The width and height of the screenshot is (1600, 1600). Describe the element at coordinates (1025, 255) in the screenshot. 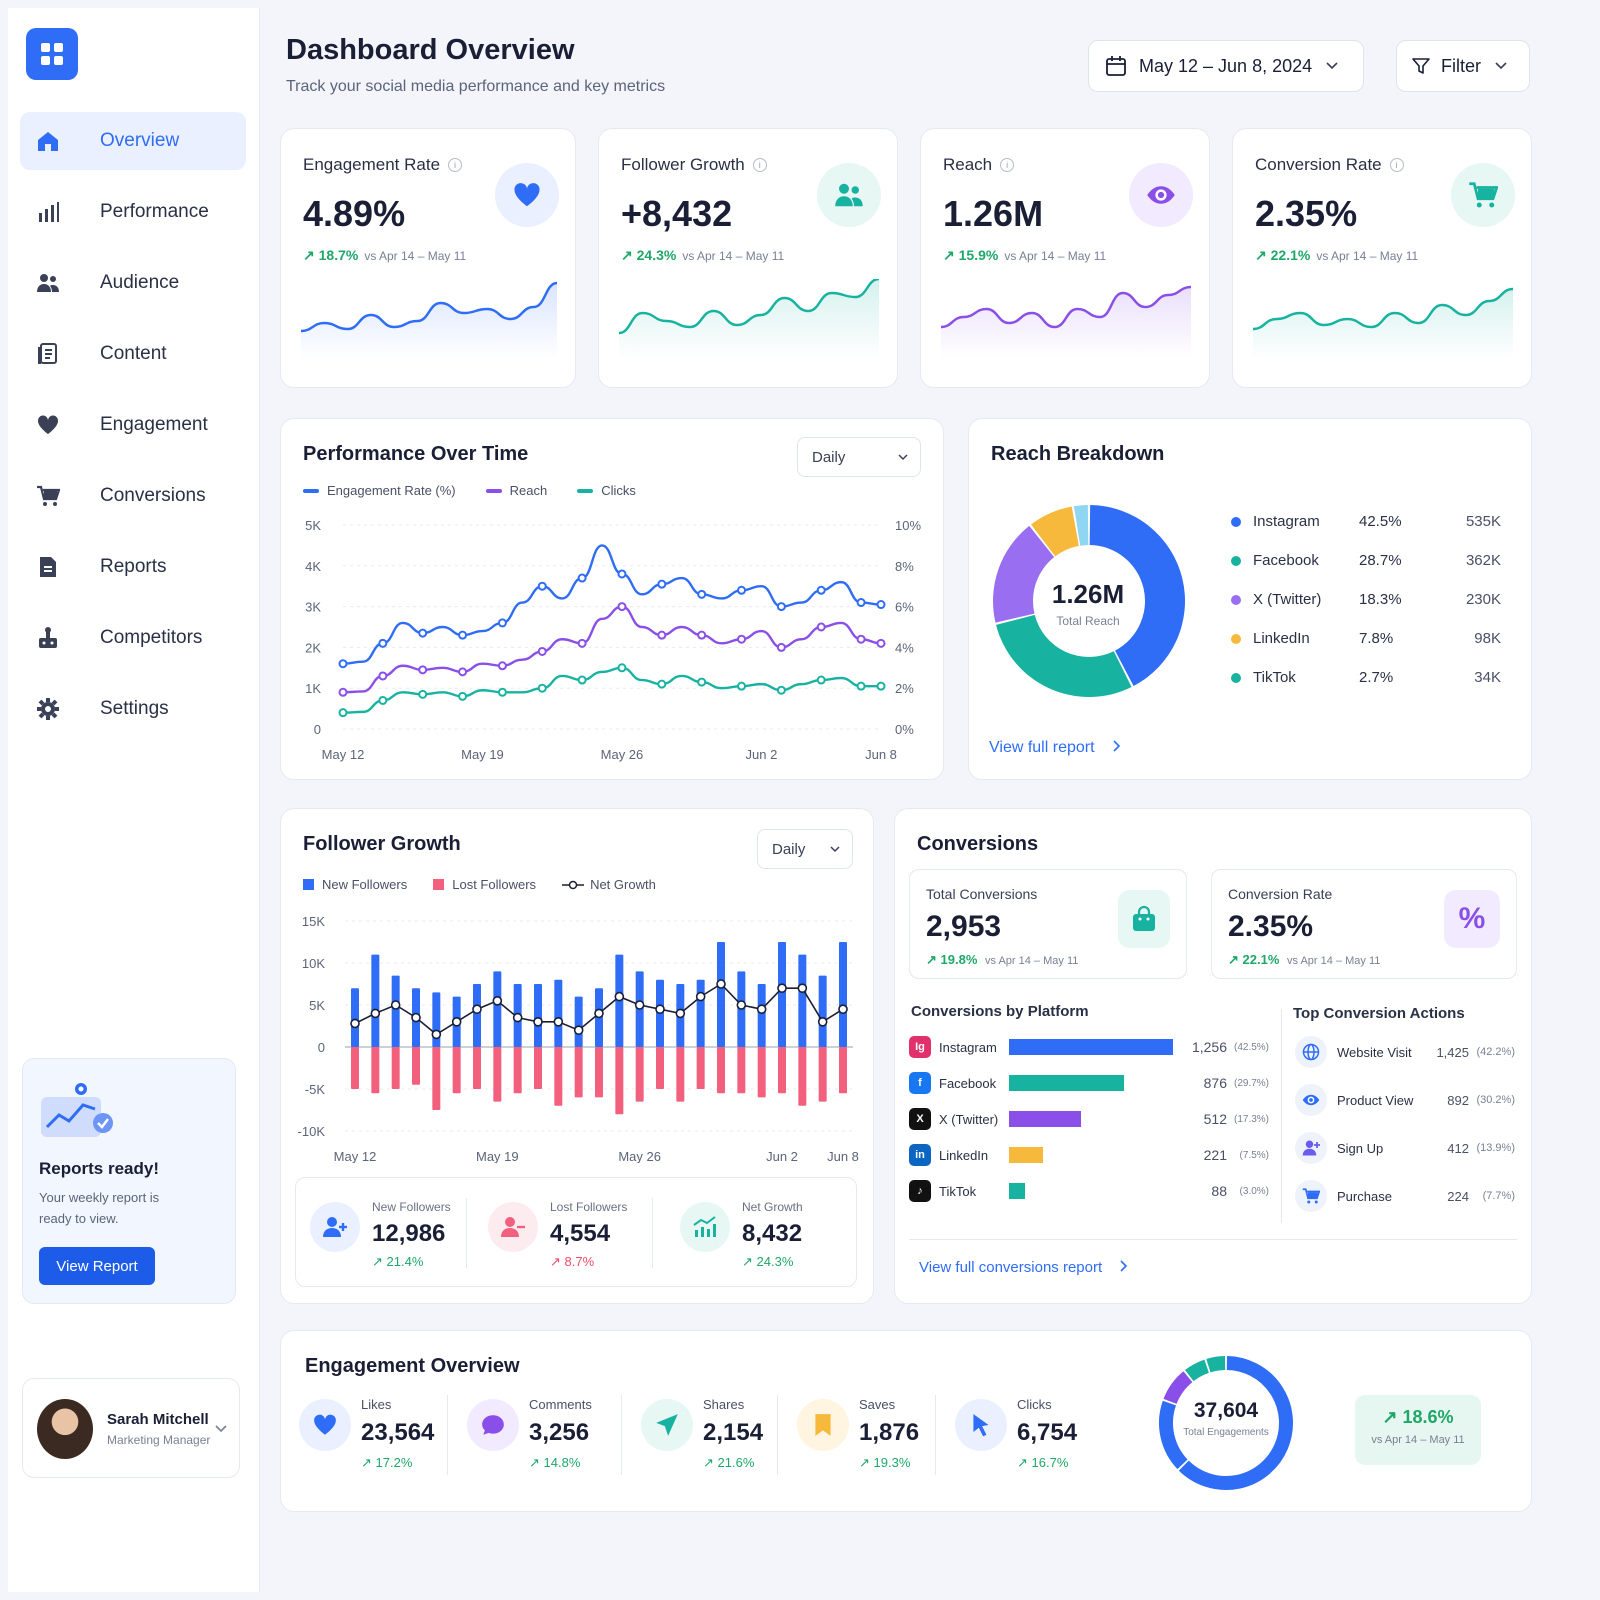

I see `kpi-change: ↗ 15.9% vs Apr 14 – May 11` at that location.